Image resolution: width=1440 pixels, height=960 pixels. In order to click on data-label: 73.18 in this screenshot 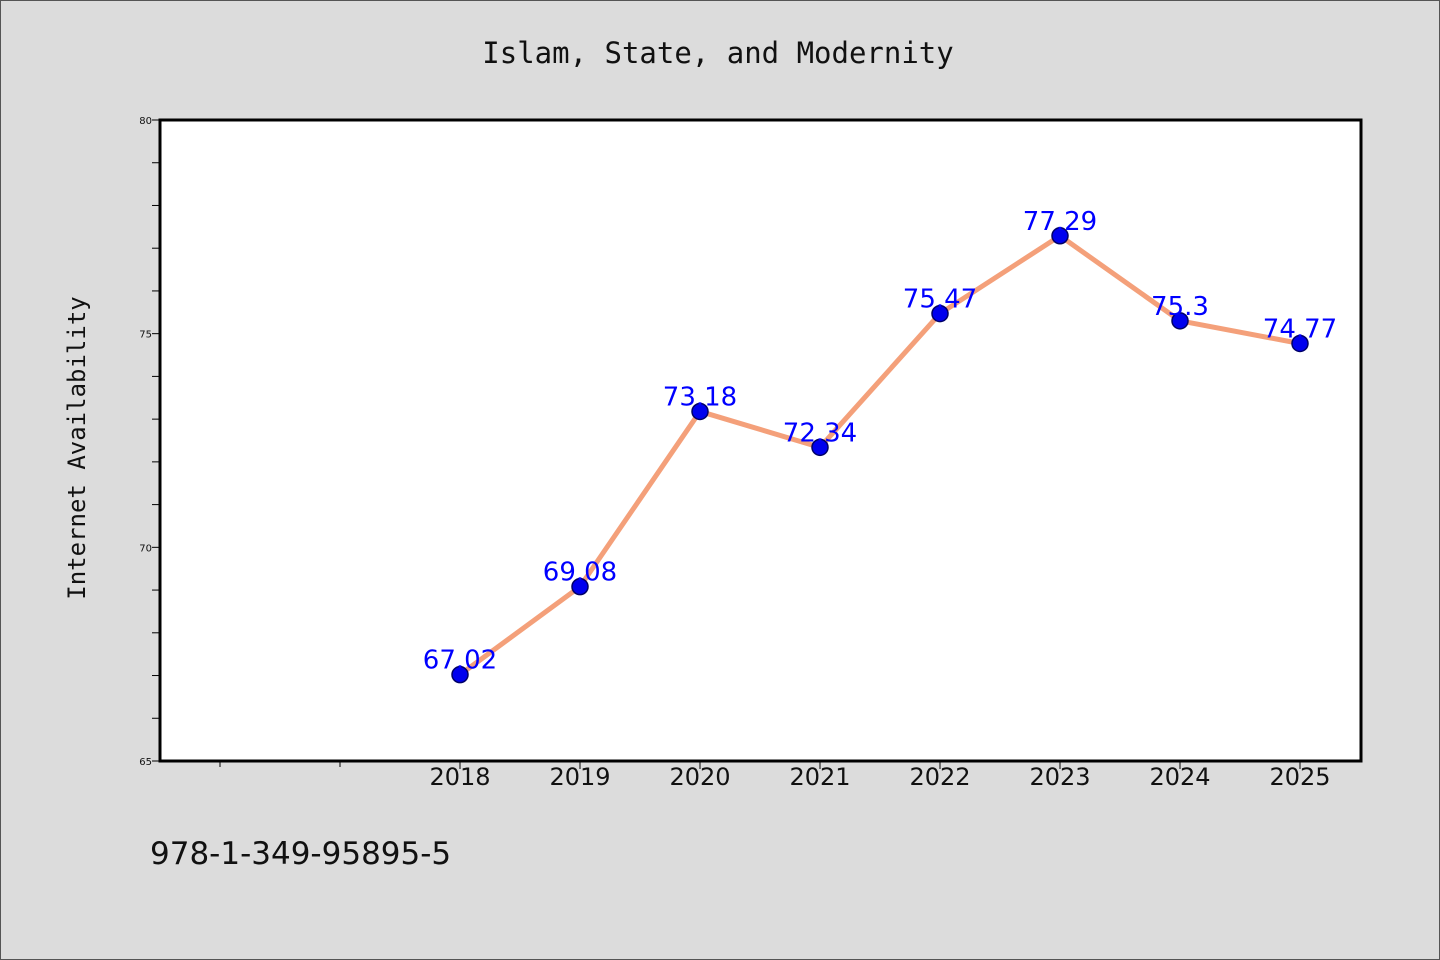, I will do `click(700, 397)`.